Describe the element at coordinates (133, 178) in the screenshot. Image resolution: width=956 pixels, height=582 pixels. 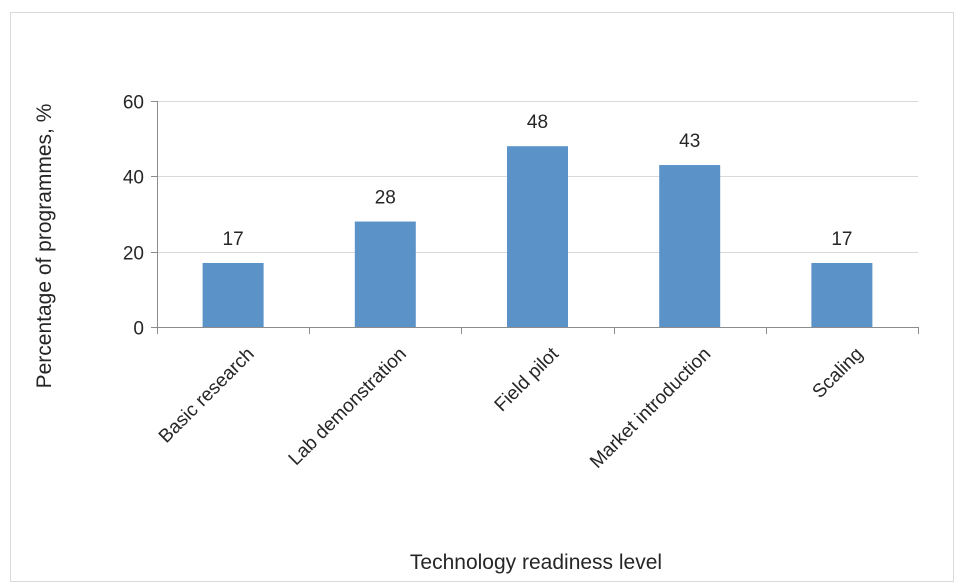
I see `y-tick-label: 40` at that location.